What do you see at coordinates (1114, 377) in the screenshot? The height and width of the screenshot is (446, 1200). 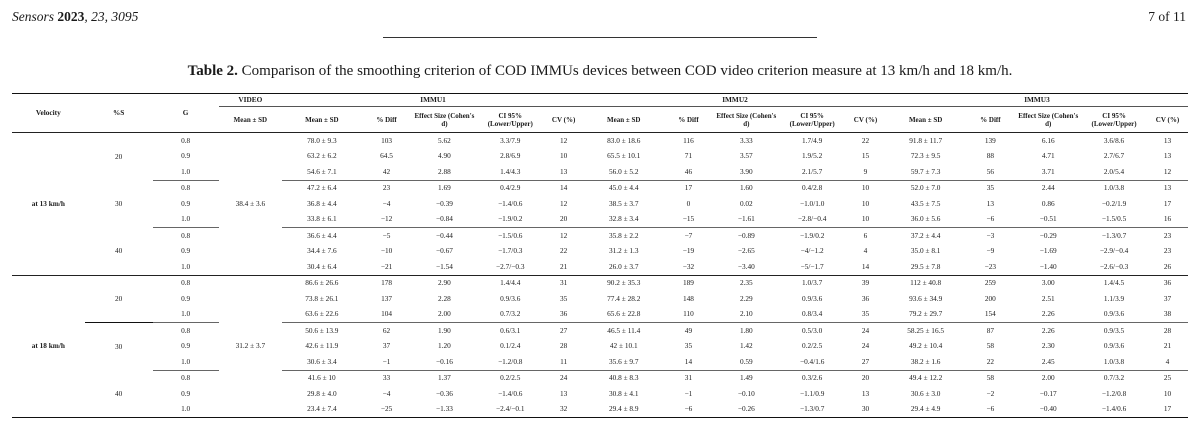 I see `data-cell: 0.7/3.2` at bounding box center [1114, 377].